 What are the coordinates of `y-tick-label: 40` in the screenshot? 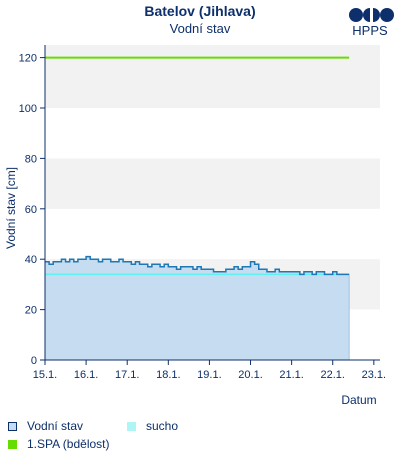 It's located at (31, 260).